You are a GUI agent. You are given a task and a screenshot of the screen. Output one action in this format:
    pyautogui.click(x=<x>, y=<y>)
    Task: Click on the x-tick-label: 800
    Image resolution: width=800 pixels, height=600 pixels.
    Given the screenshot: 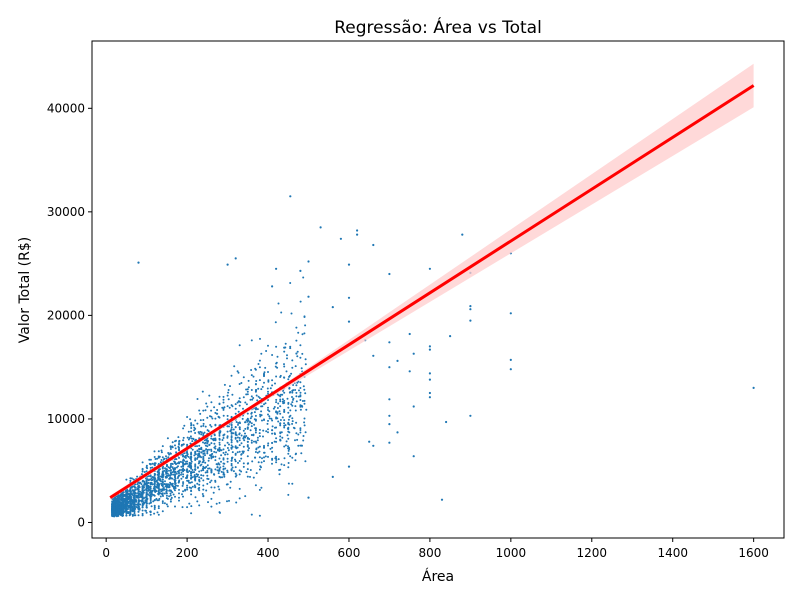 What is the action you would take?
    pyautogui.click(x=429, y=553)
    